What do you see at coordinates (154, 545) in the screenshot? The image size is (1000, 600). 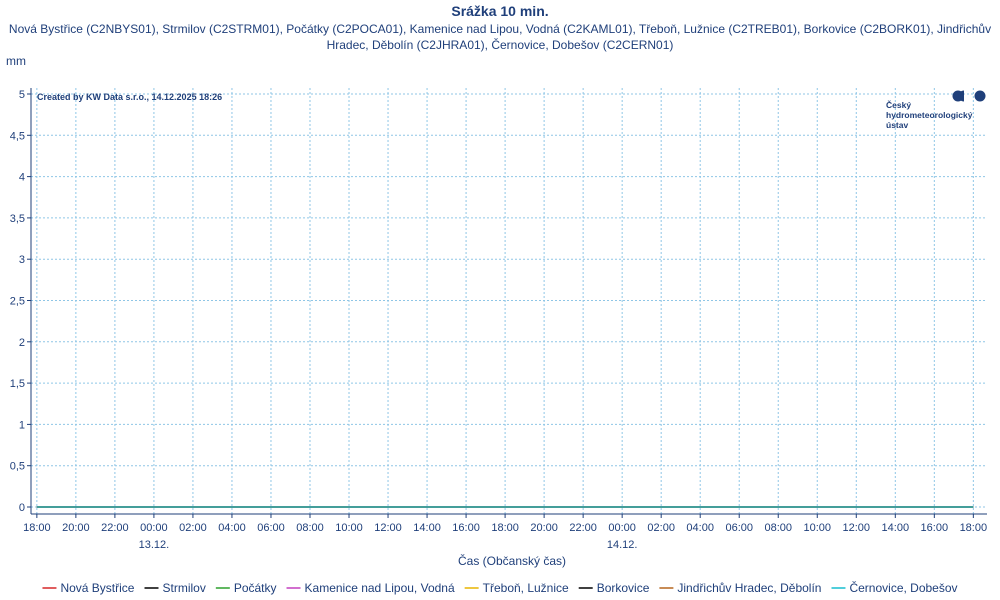 I see `x-date-label: 13.12.` at bounding box center [154, 545].